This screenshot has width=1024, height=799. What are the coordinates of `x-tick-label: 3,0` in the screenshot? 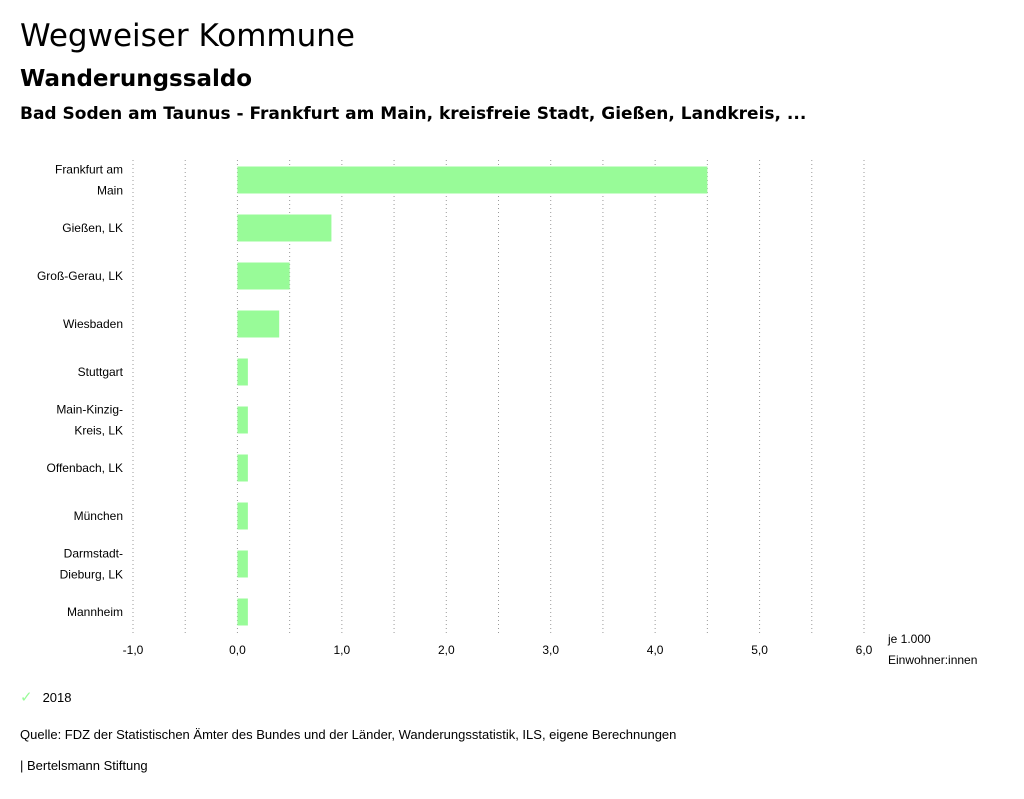 It's located at (550, 650).